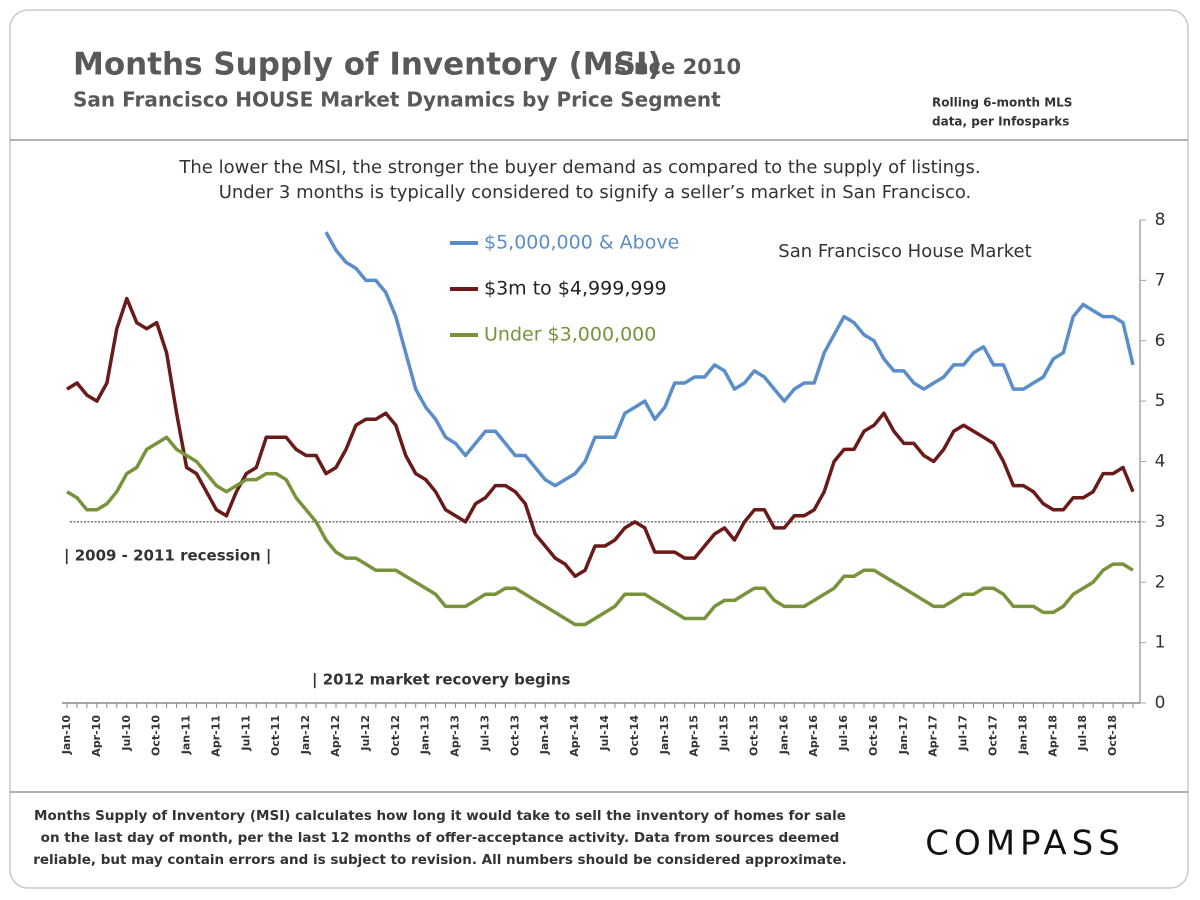 Image resolution: width=1200 pixels, height=900 pixels. I want to click on y-tick-label: 7, so click(1160, 280).